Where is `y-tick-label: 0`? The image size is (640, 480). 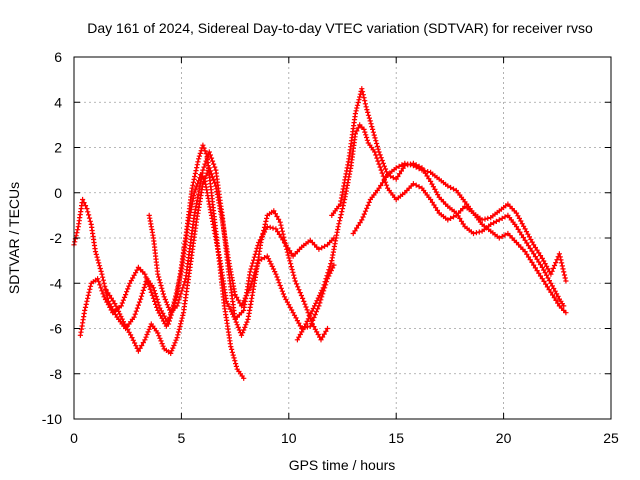 y-tick-label: 0 is located at coordinates (58, 193).